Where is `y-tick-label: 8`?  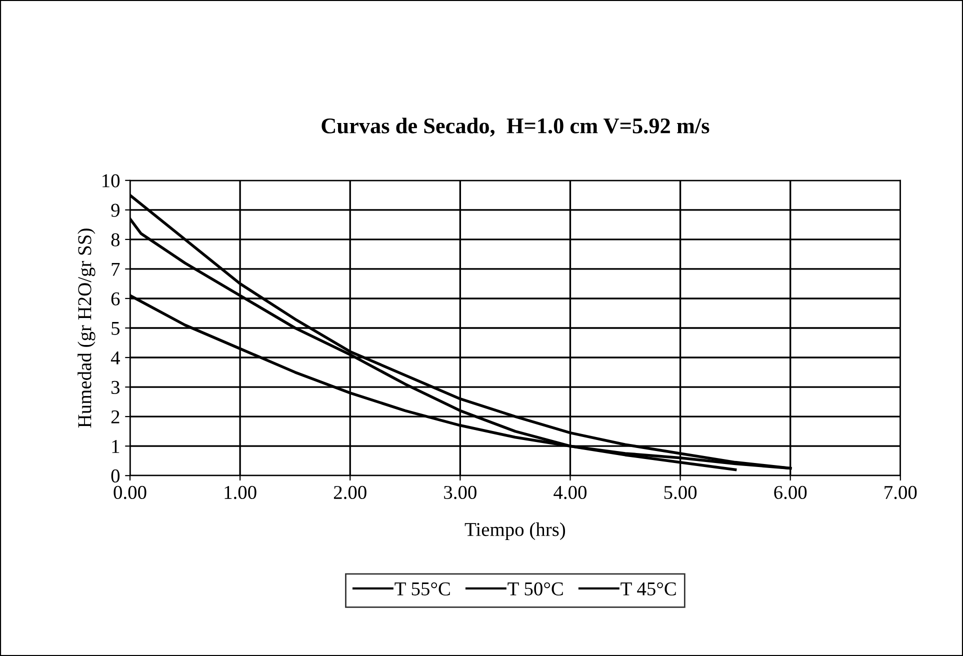 y-tick-label: 8 is located at coordinates (115, 239).